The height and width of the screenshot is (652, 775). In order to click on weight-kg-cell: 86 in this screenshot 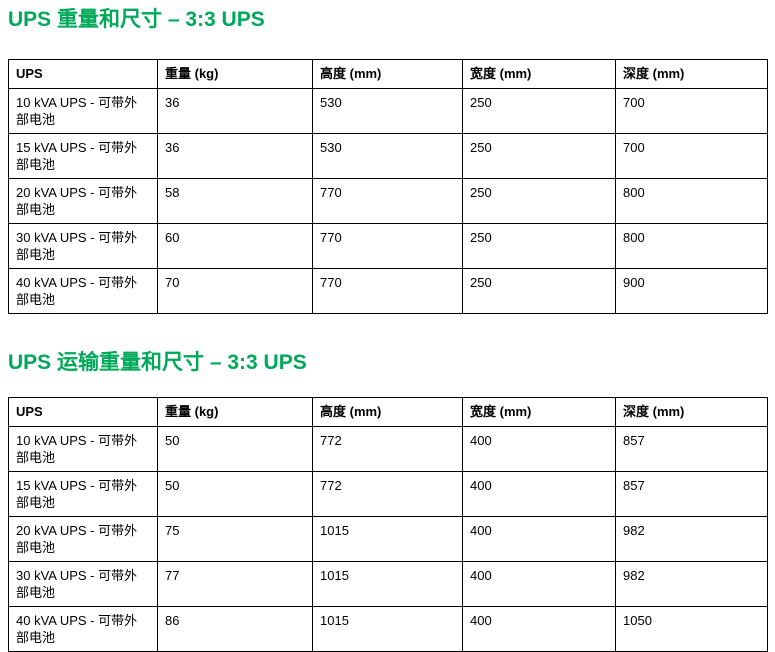, I will do `click(235, 629)`.